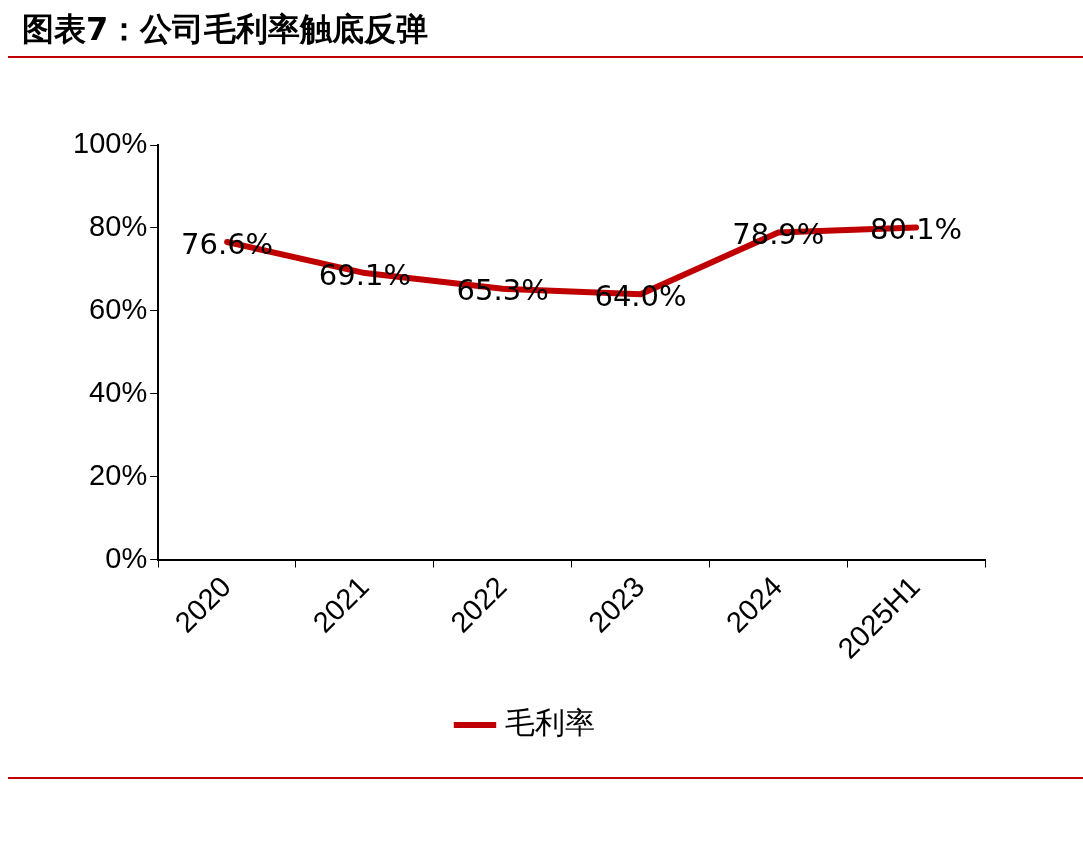 This screenshot has height=855, width=1083. I want to click on y-tick-label: 20%, so click(118, 474).